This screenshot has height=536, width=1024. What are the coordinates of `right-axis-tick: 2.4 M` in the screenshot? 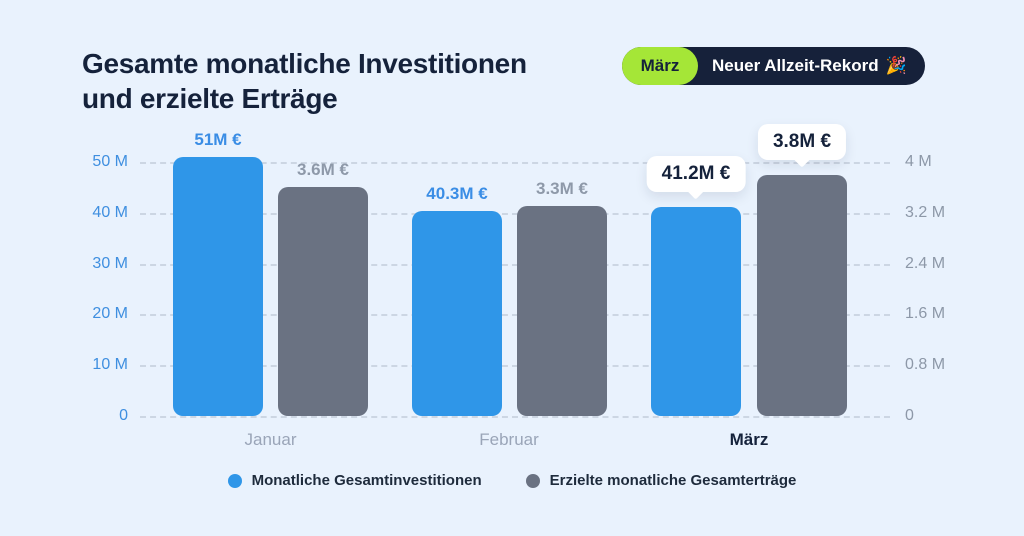 It's located at (925, 263).